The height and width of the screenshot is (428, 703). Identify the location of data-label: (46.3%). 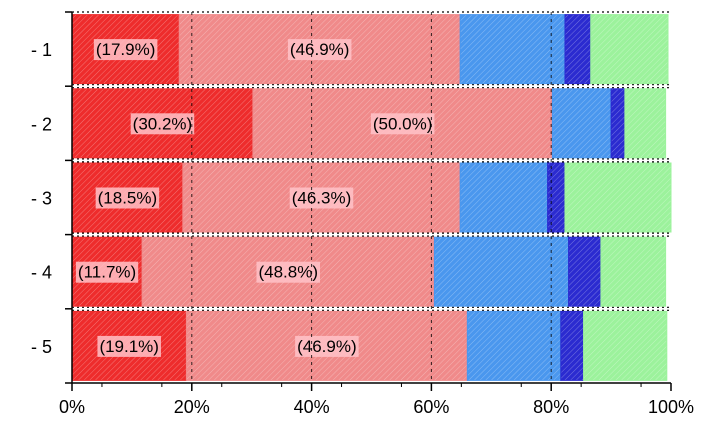
(322, 198).